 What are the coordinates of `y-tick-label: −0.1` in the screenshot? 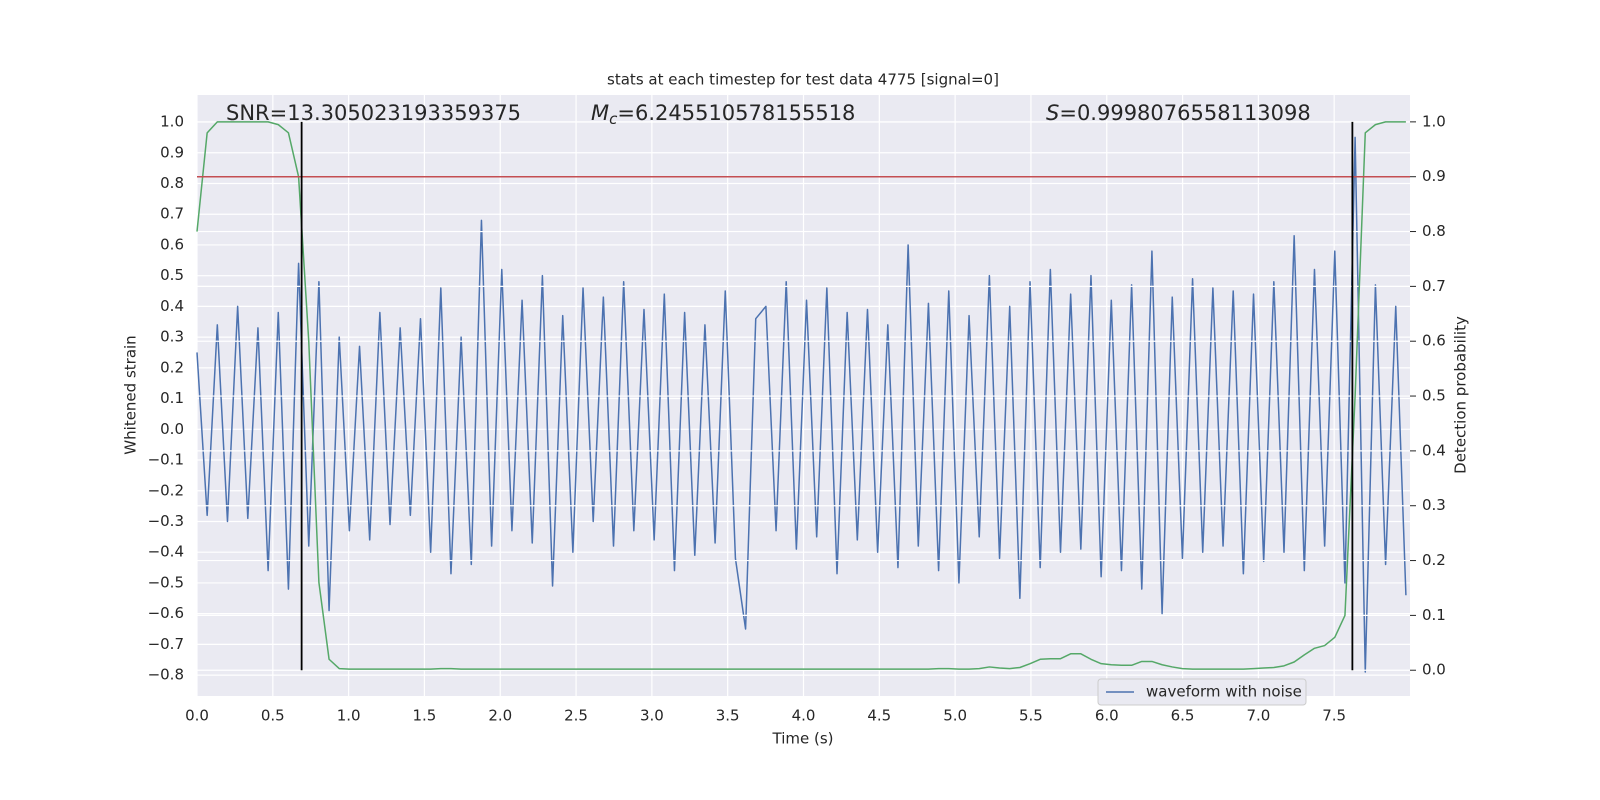 It's located at (166, 460).